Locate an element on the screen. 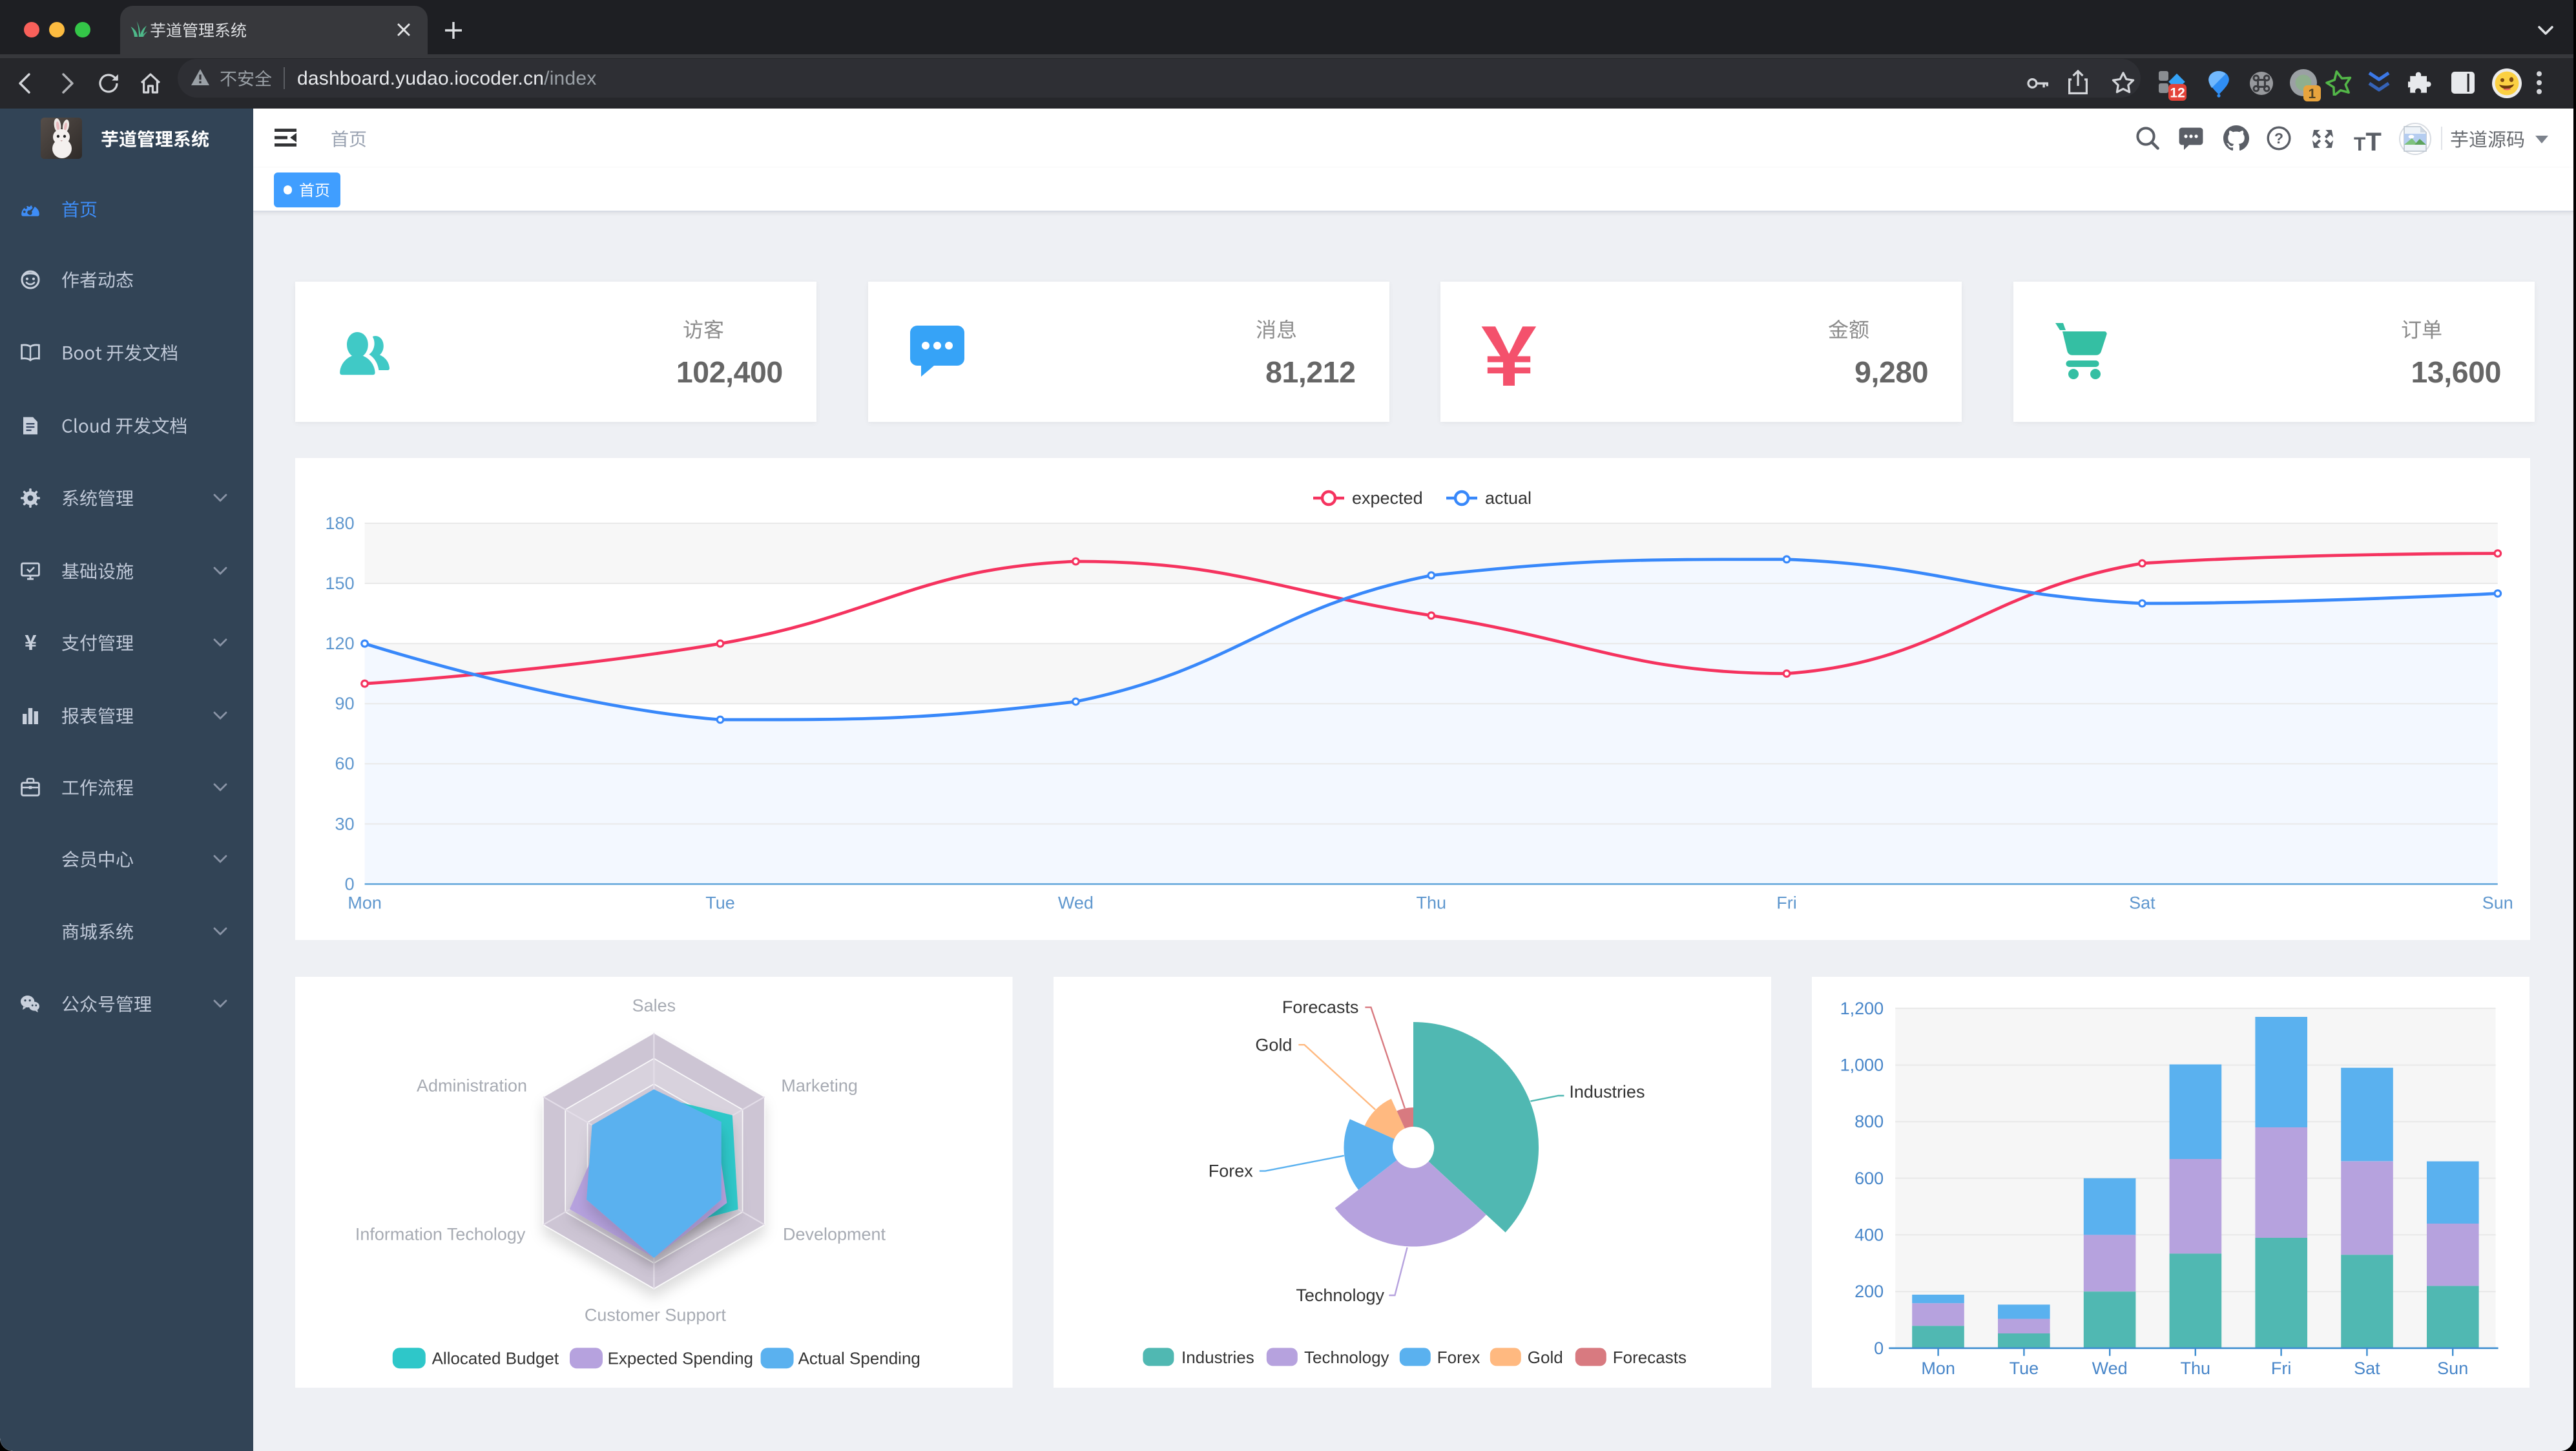 Image resolution: width=2576 pixels, height=1451 pixels. svg-text: actual is located at coordinates (1508, 498).